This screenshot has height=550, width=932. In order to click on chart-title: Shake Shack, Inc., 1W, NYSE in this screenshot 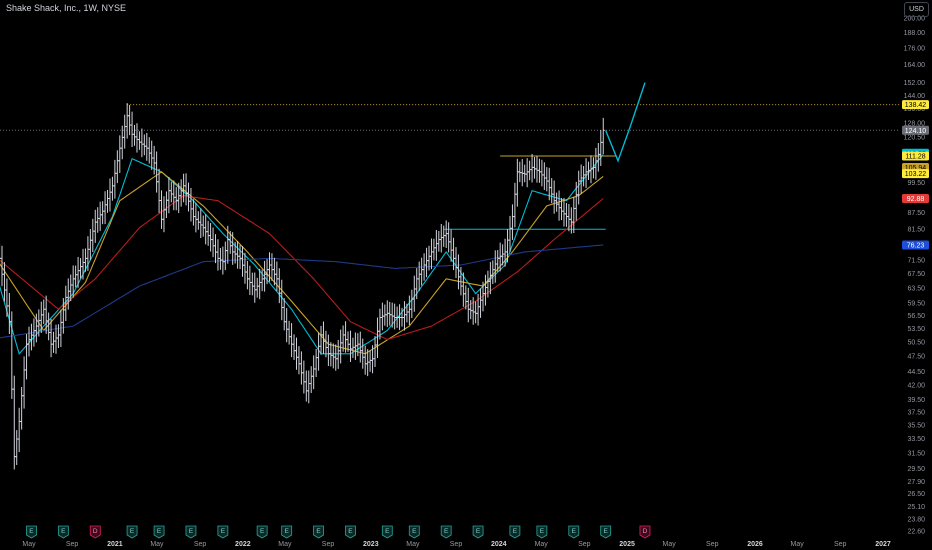, I will do `click(66, 8)`.